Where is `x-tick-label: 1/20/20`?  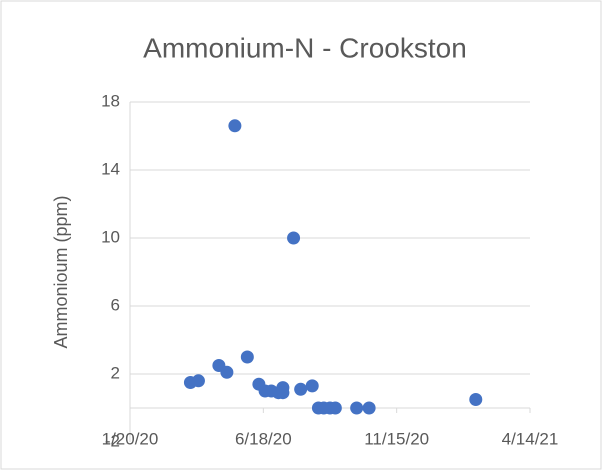
x-tick-label: 1/20/20 is located at coordinates (130, 438).